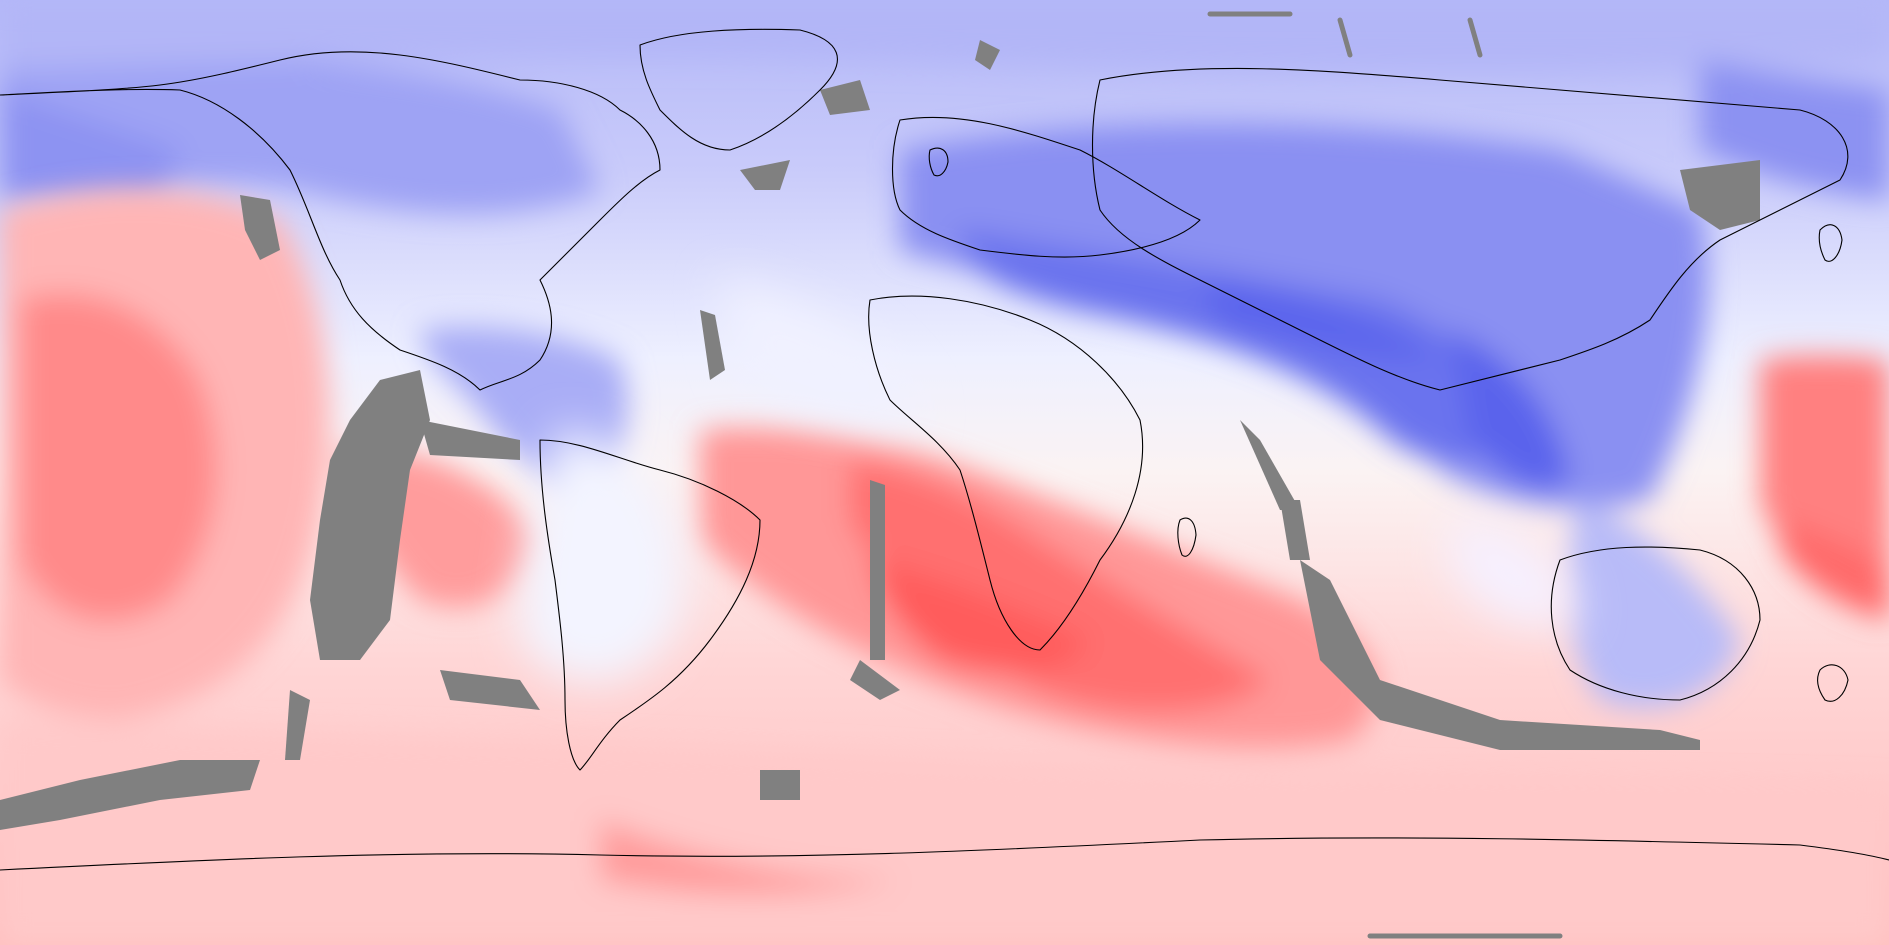  I want to click on coast-north-america, so click(330, 221).